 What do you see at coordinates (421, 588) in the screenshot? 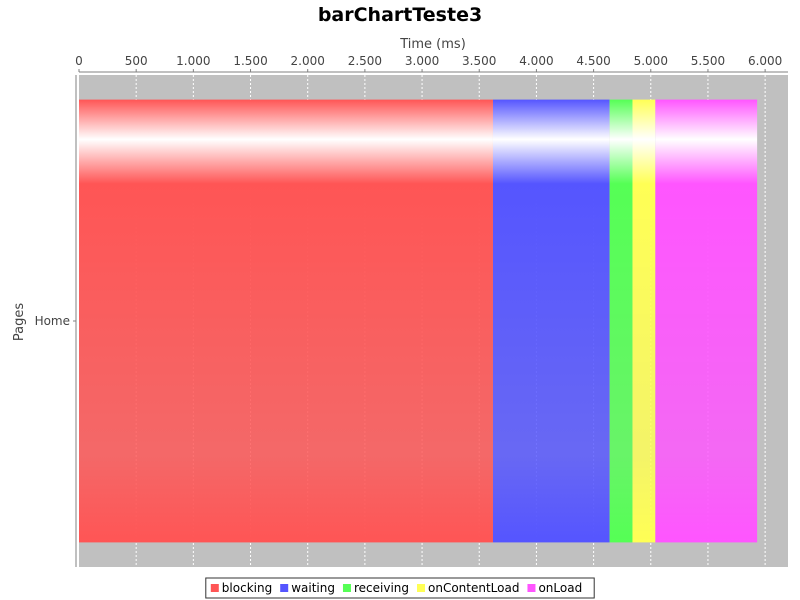
I see `legend-swatch-oncontentload` at bounding box center [421, 588].